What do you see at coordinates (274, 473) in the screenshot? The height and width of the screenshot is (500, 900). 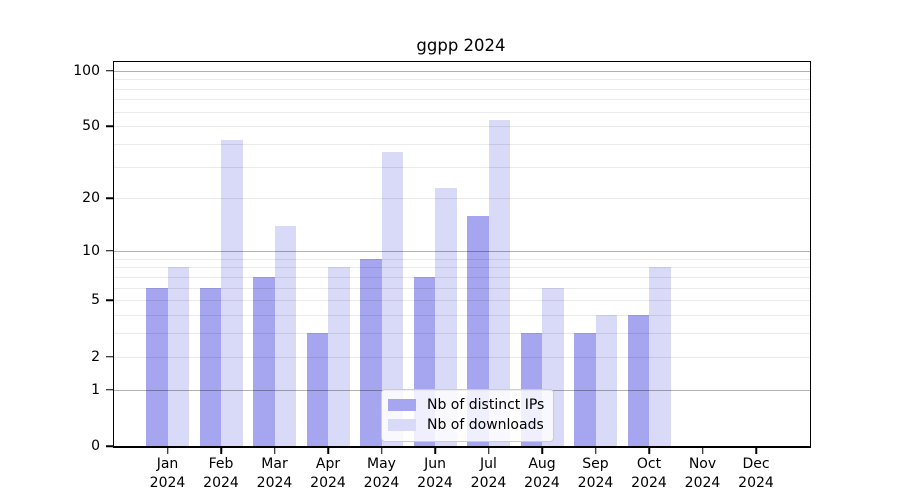 I see `x-axis-tick-label: Mar 2024` at bounding box center [274, 473].